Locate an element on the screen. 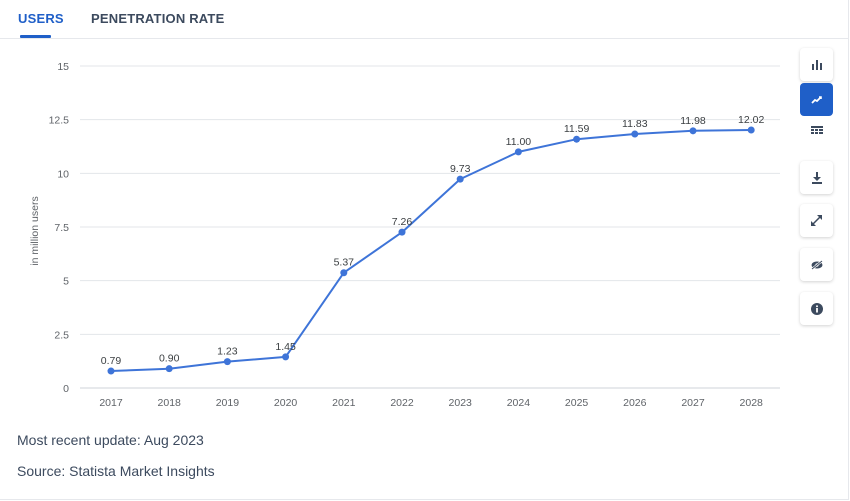 The height and width of the screenshot is (501, 850). data-label: 9.73 is located at coordinates (460, 169).